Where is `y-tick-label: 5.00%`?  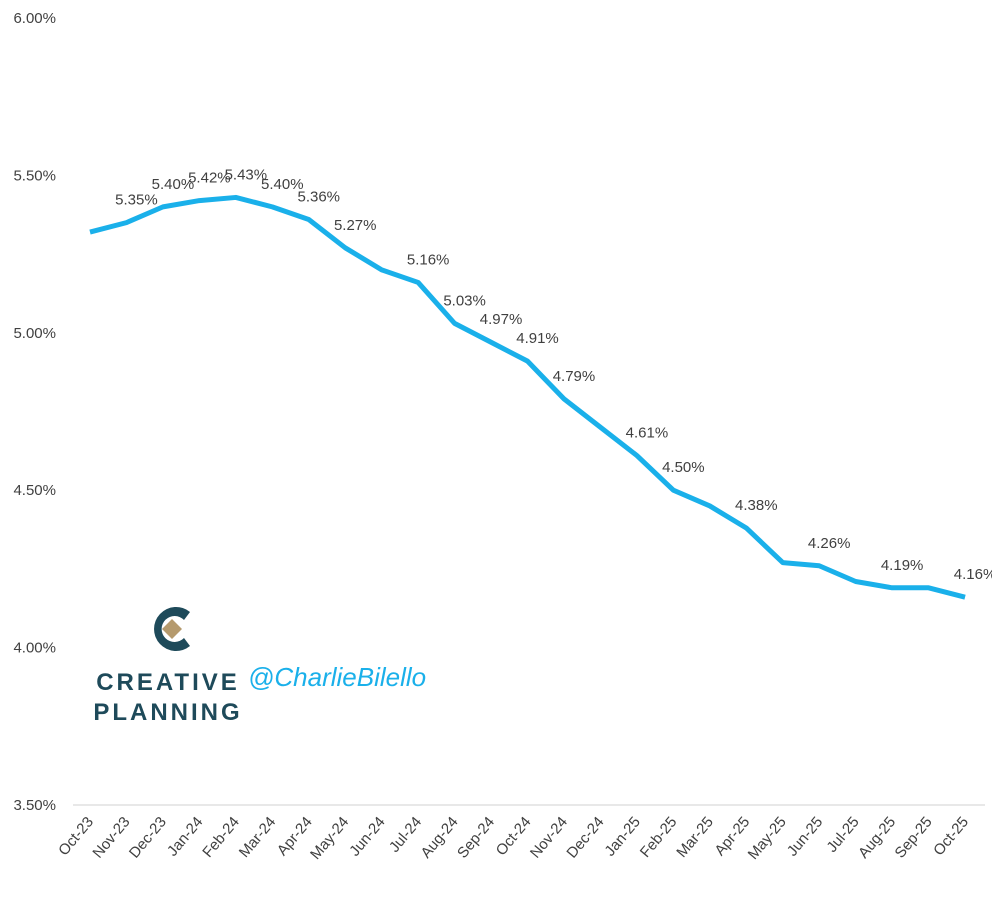
y-tick-label: 5.00% is located at coordinates (34, 333).